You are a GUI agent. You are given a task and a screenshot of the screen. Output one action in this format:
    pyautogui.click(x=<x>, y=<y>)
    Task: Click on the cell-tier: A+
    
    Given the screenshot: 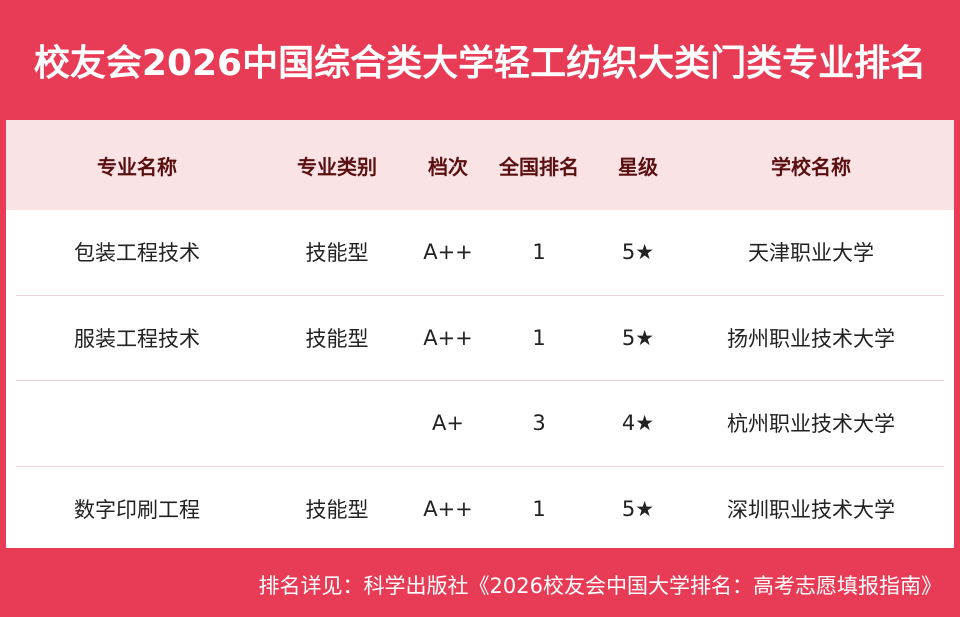 What is the action you would take?
    pyautogui.click(x=448, y=423)
    